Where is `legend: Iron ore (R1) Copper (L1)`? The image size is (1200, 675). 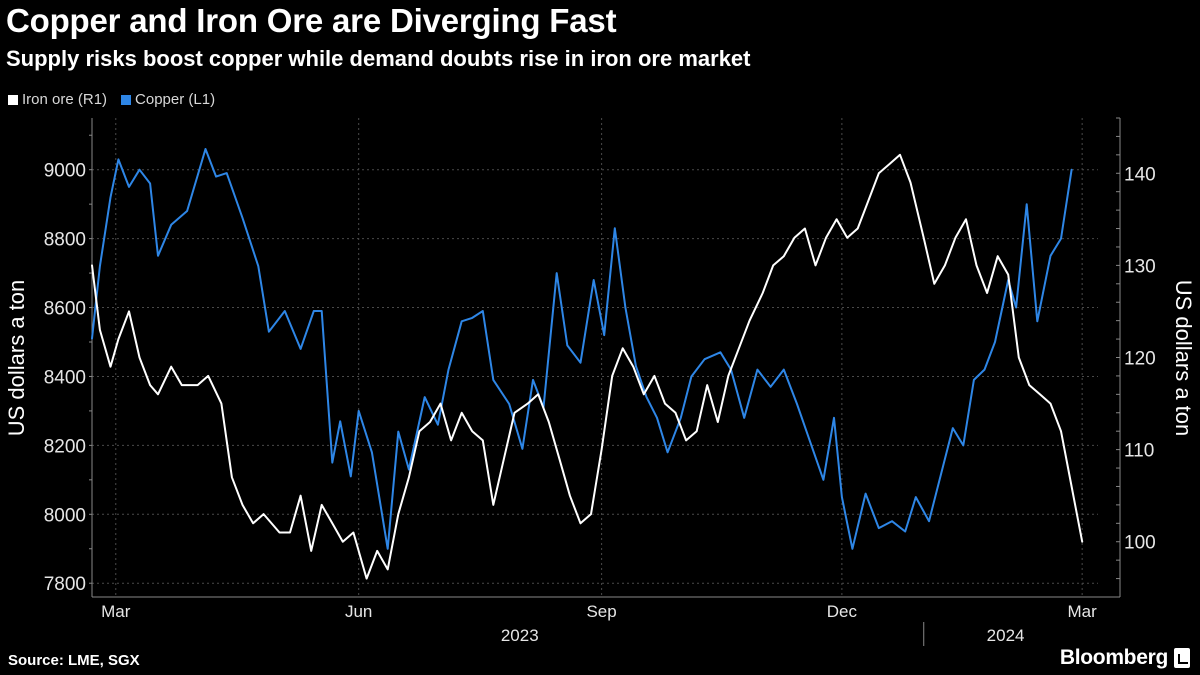 legend: Iron ore (R1) Copper (L1) is located at coordinates (111, 99).